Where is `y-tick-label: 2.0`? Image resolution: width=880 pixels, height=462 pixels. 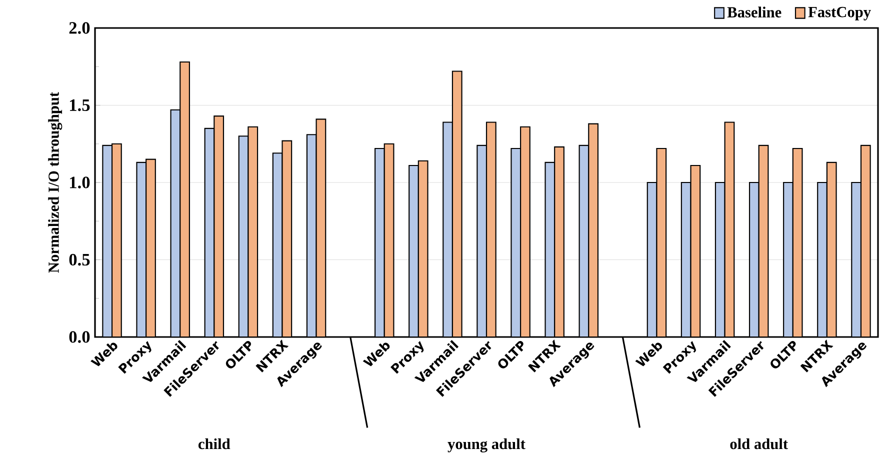
y-tick-label: 2.0 is located at coordinates (79, 28).